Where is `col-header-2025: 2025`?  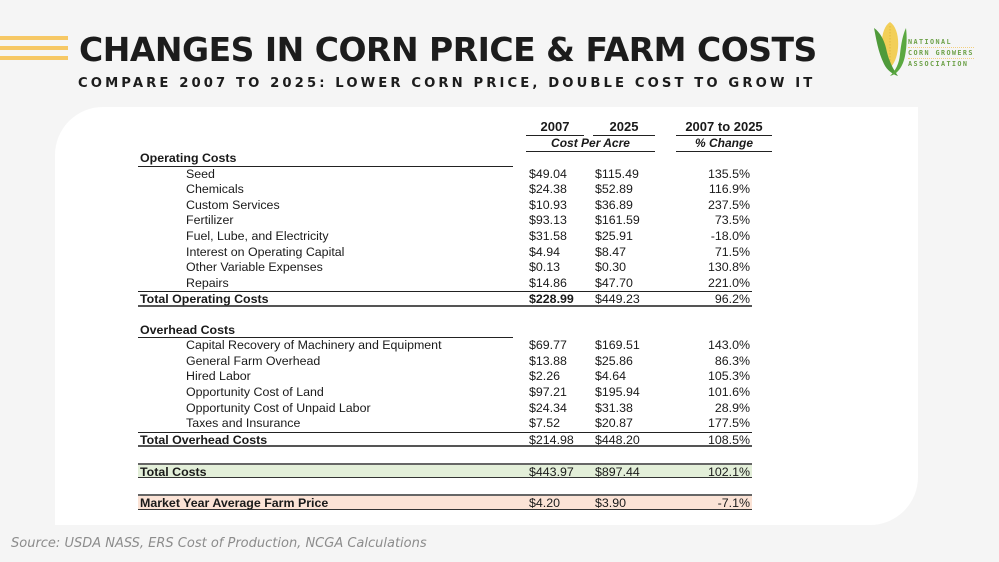 col-header-2025: 2025 is located at coordinates (624, 127).